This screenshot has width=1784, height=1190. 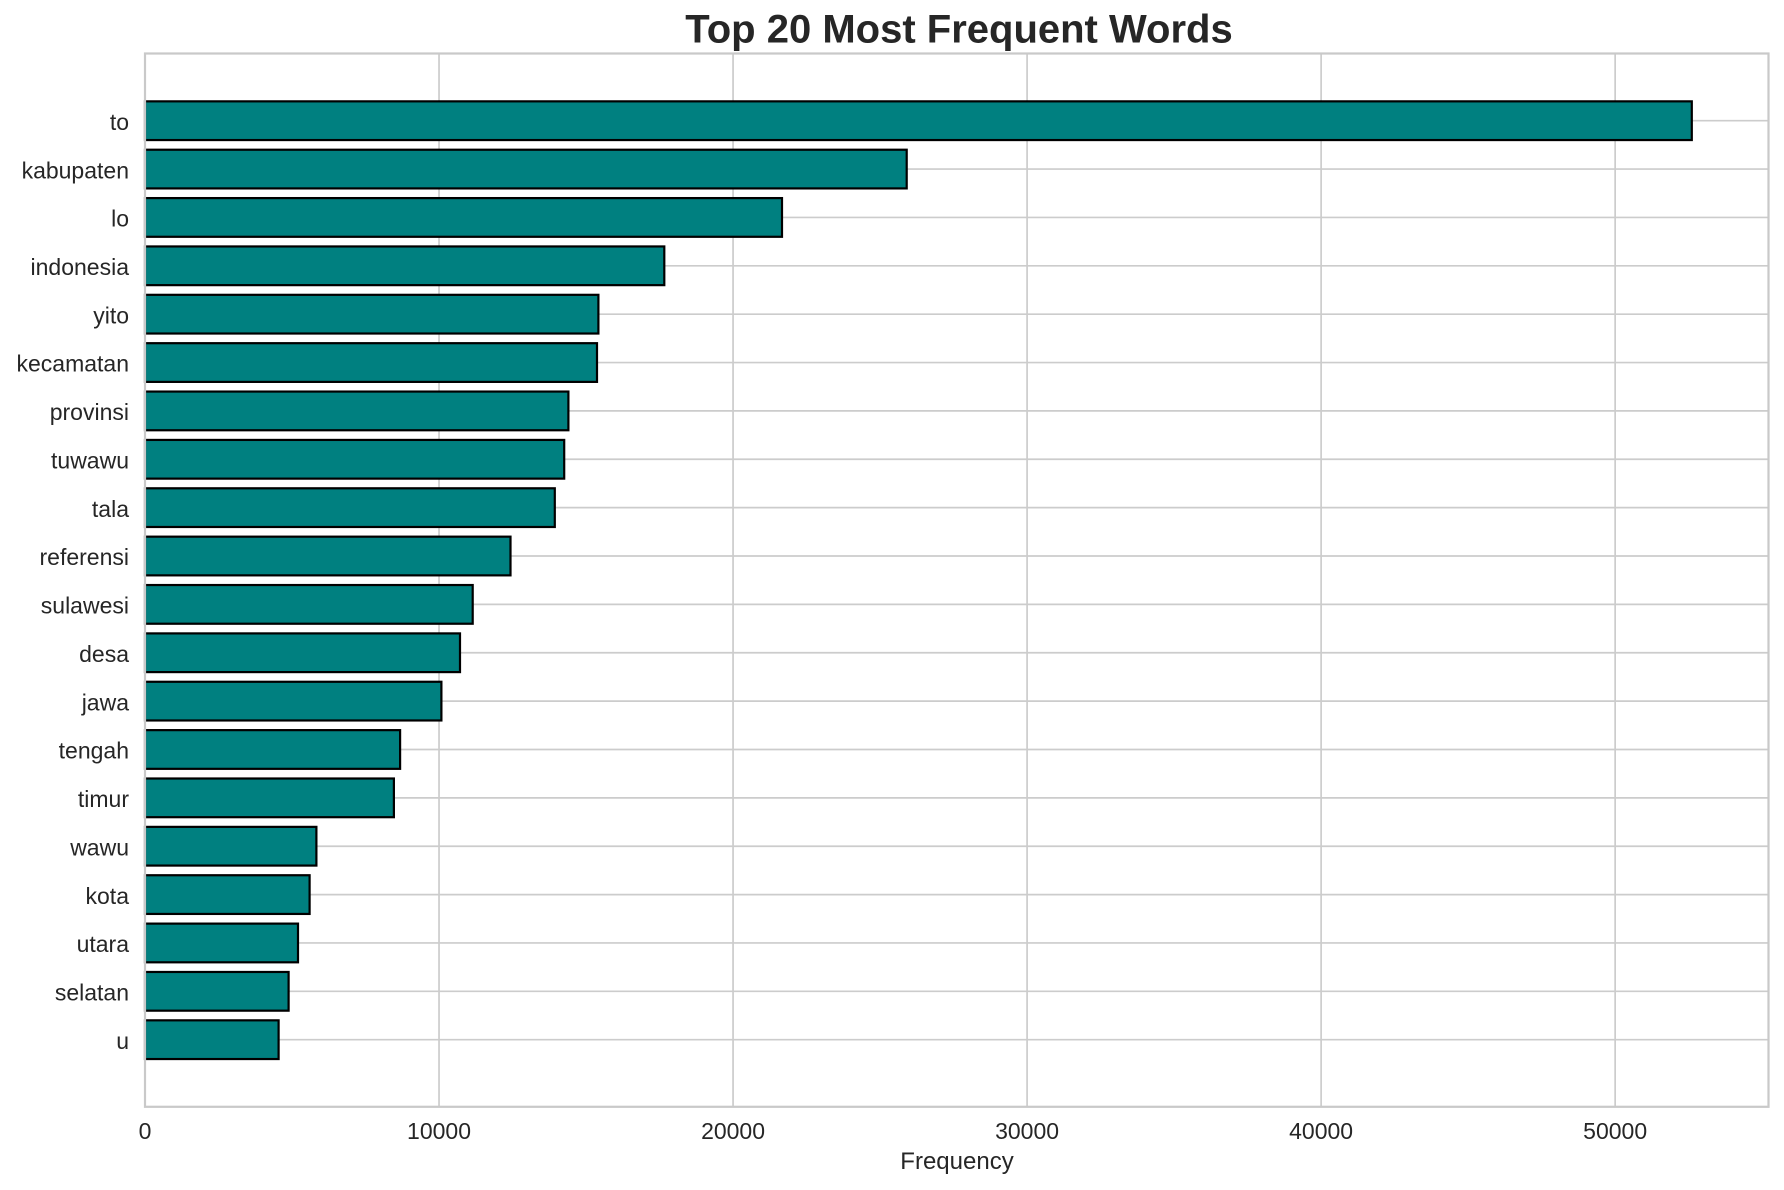 What do you see at coordinates (72, 364) in the screenshot?
I see `svg-text: kecamatan` at bounding box center [72, 364].